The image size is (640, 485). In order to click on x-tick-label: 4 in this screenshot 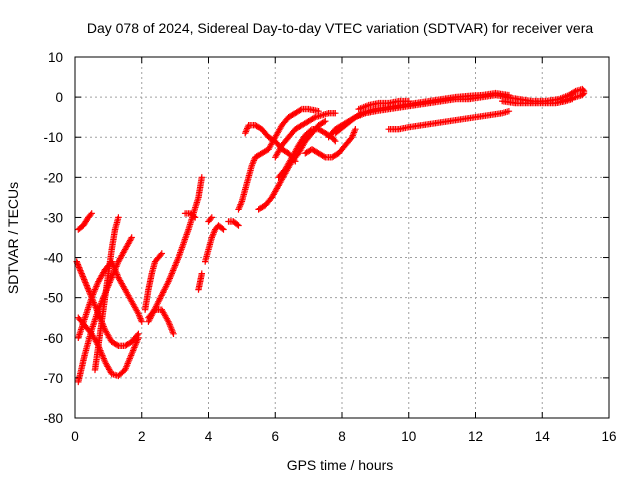, I will do `click(209, 436)`.